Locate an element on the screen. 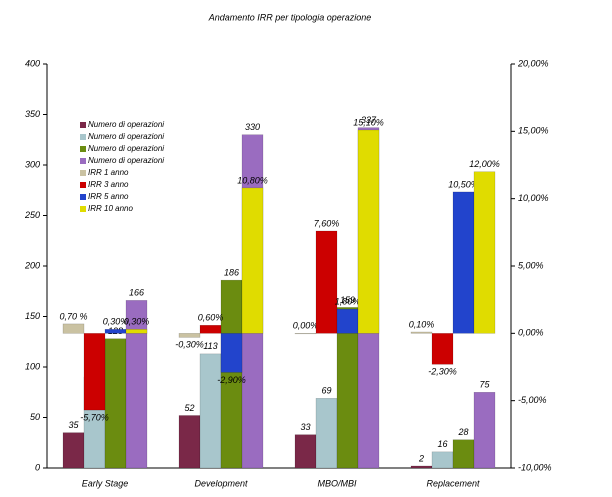 The width and height of the screenshot is (612, 497). chart-title: Andamento IRR per tipologia operazione is located at coordinates (290, 17).